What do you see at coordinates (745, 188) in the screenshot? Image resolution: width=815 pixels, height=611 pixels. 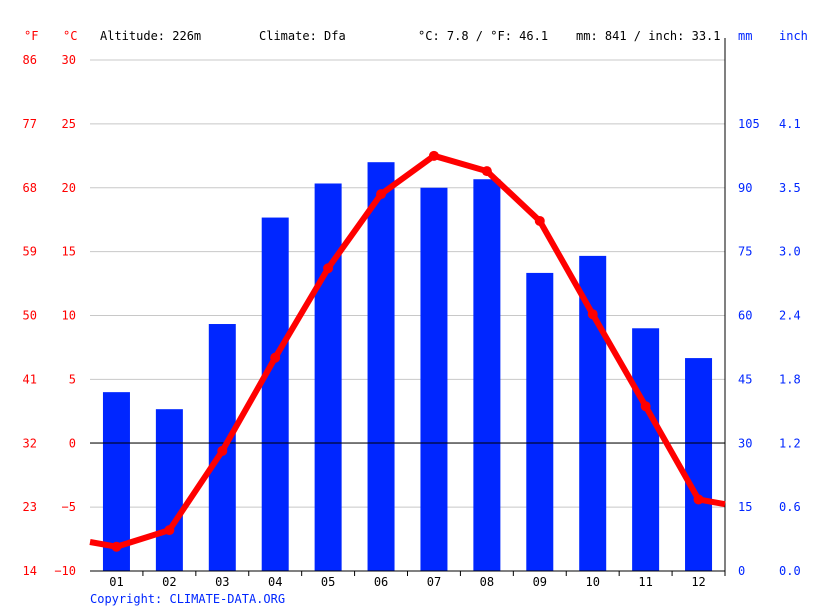 I see `y-tick-mm: 90` at bounding box center [745, 188].